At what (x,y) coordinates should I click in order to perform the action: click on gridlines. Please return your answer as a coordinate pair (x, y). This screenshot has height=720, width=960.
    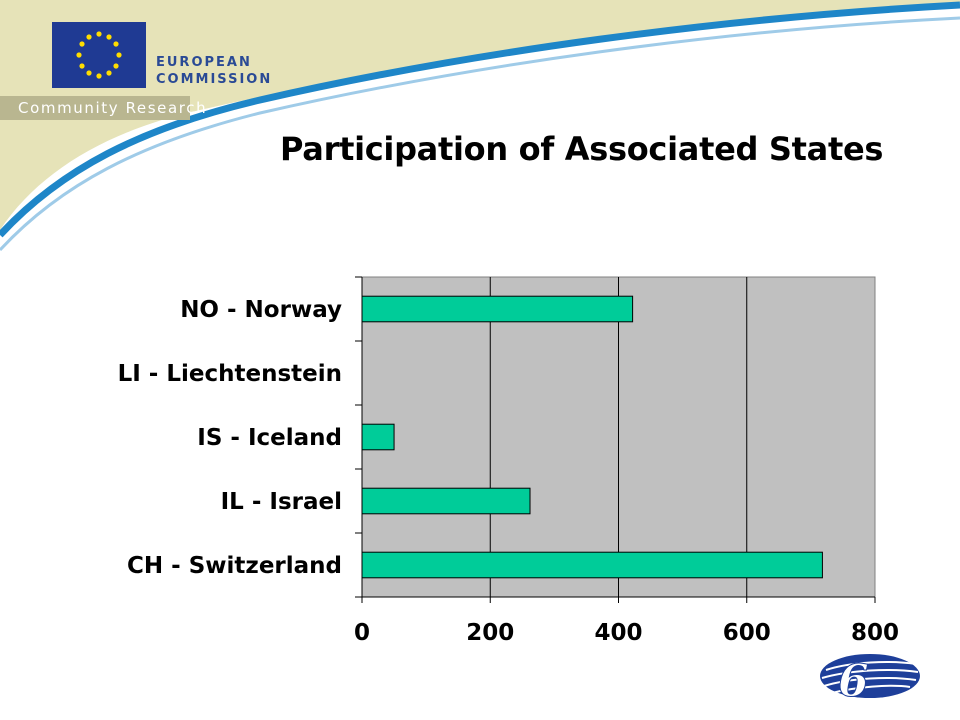
    Looking at the image, I should click on (618, 437).